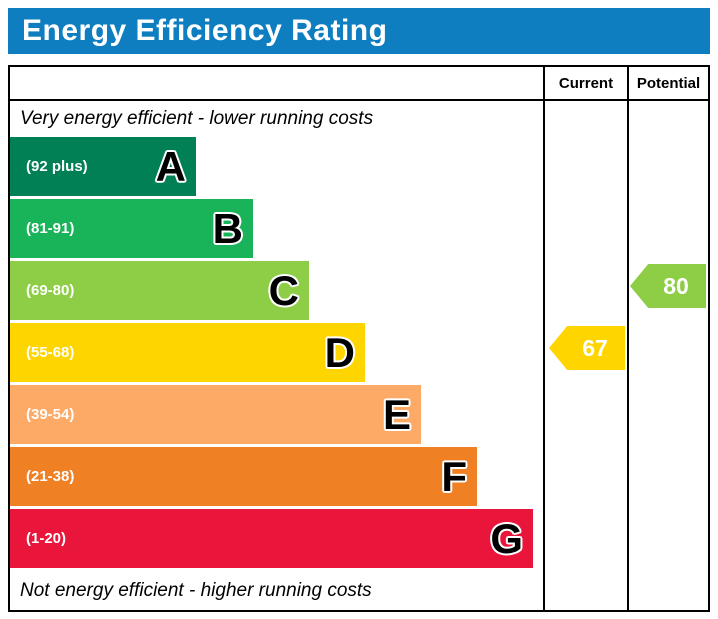 Image resolution: width=718 pixels, height=619 pixels. I want to click on band-e-bar: (39-54) E, so click(215, 414).